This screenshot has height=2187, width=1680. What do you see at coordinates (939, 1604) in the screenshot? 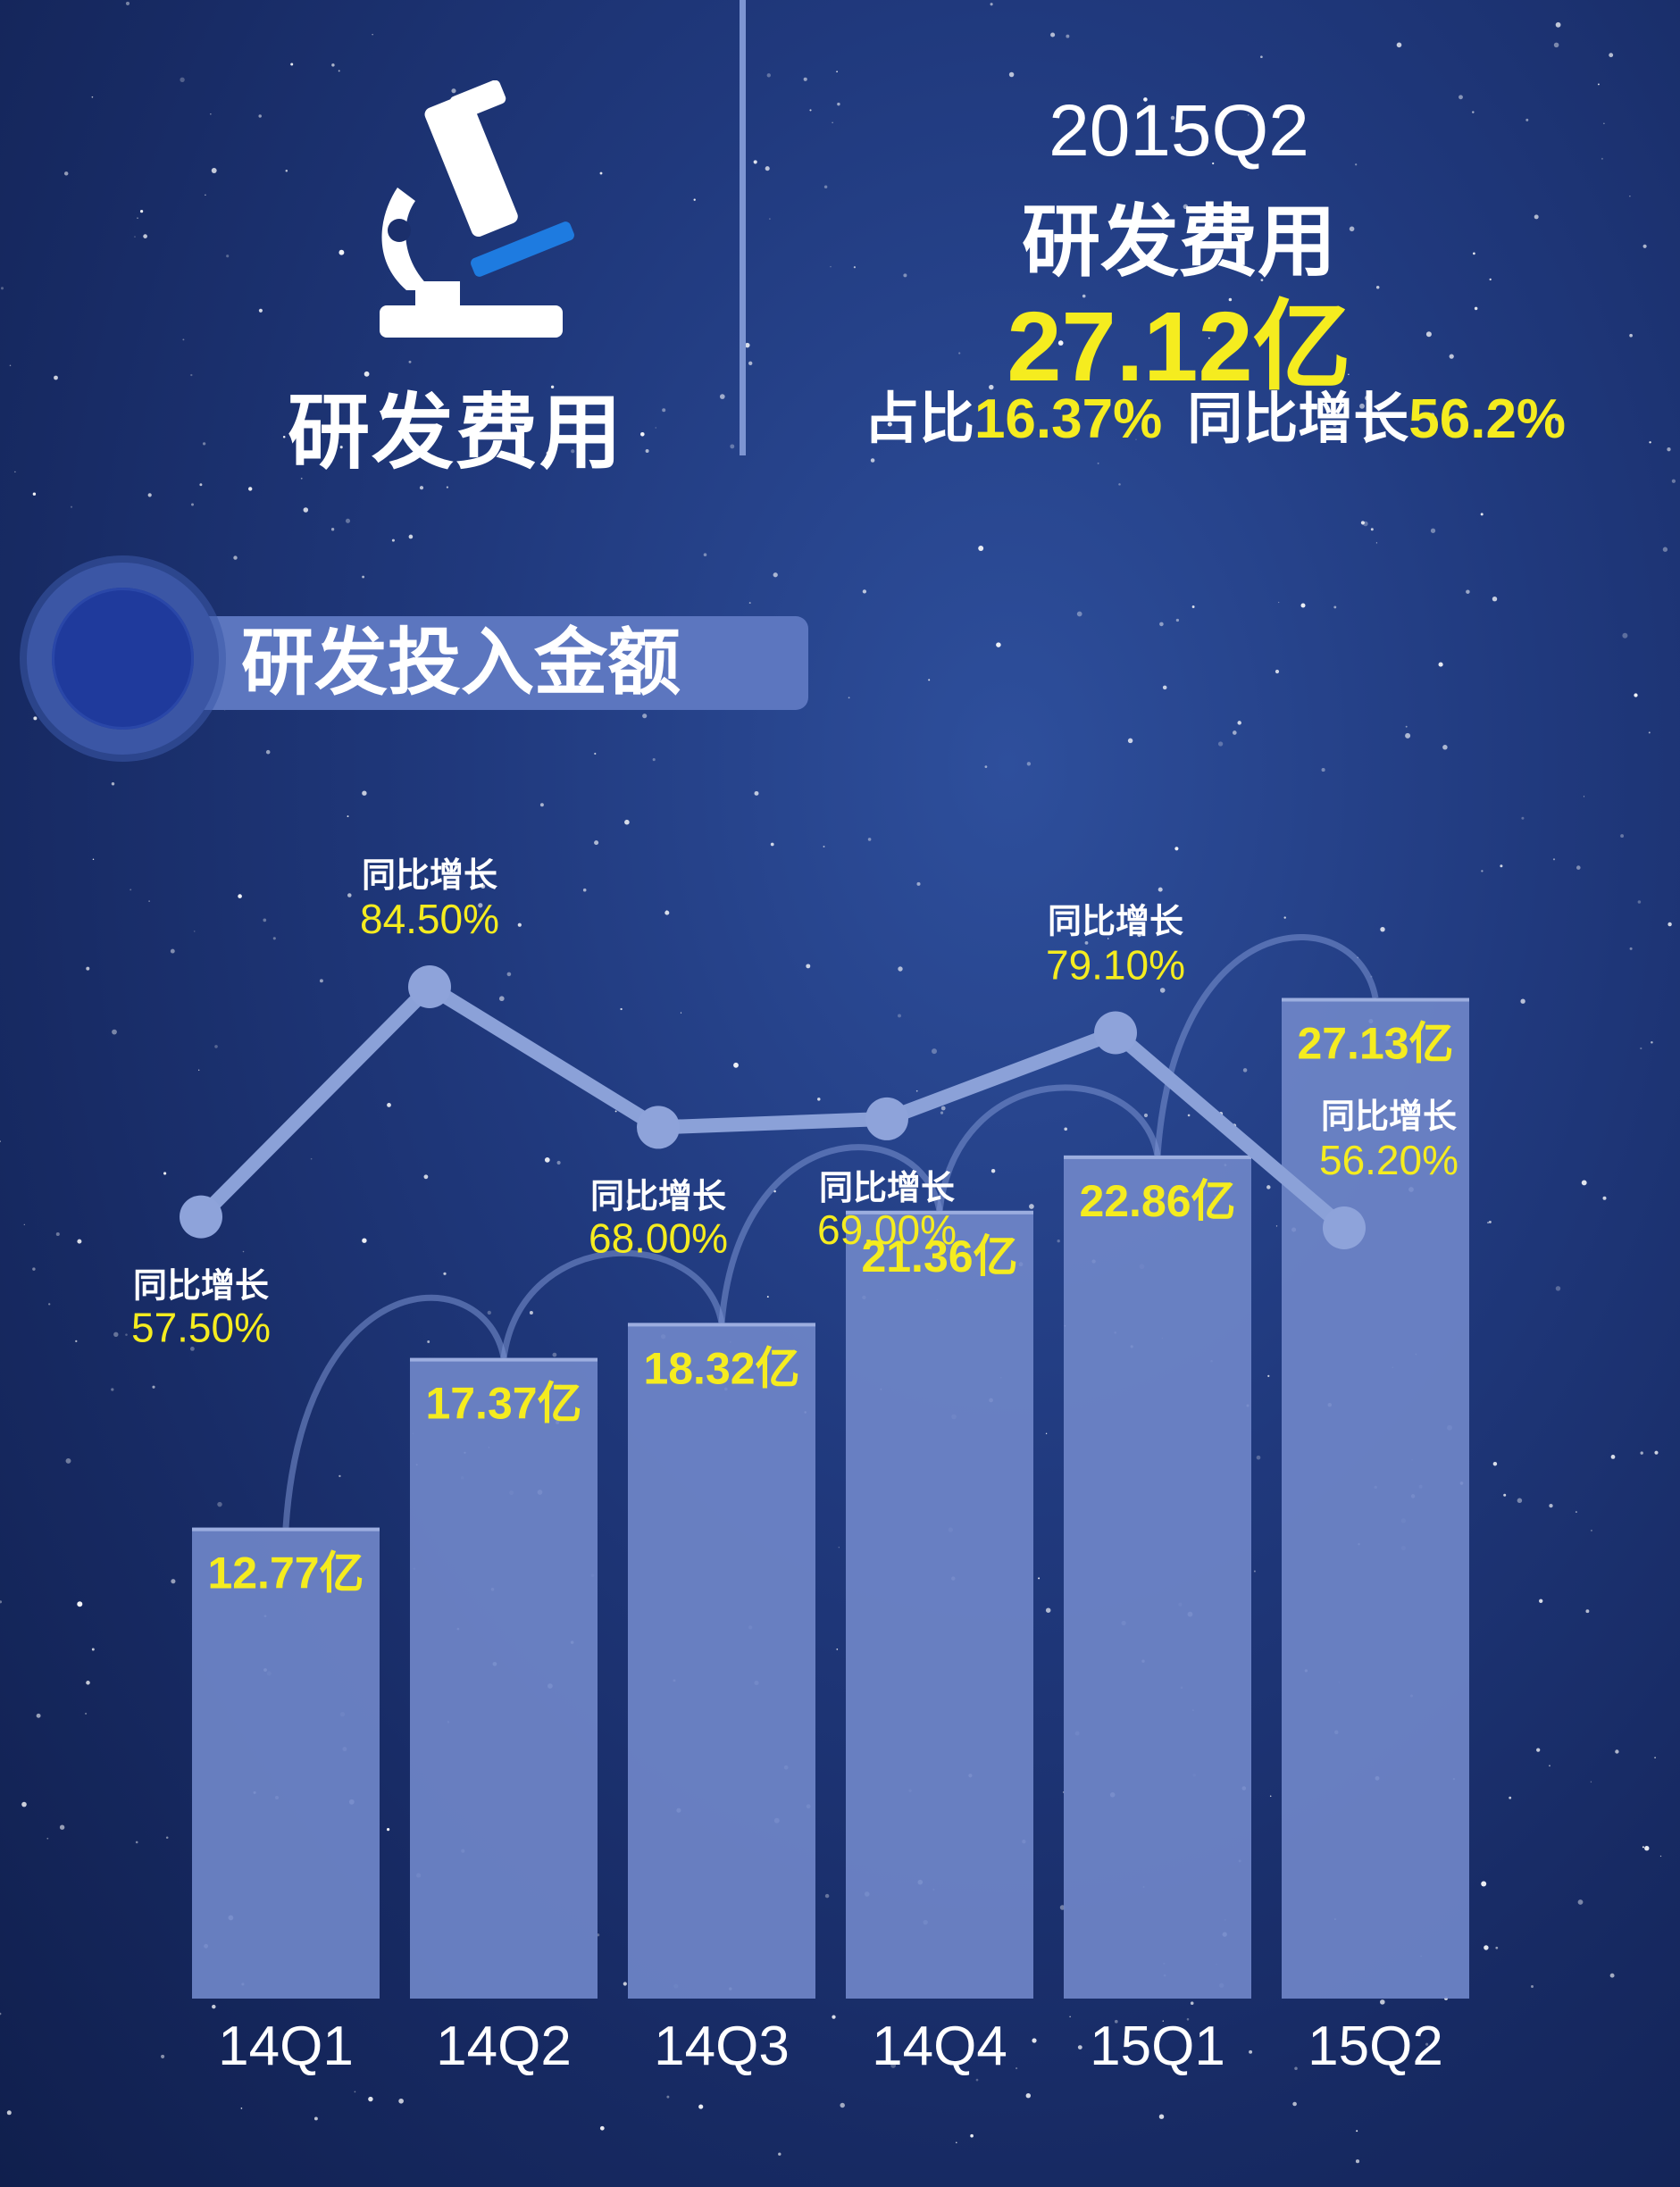
I see `bar-14q4` at bounding box center [939, 1604].